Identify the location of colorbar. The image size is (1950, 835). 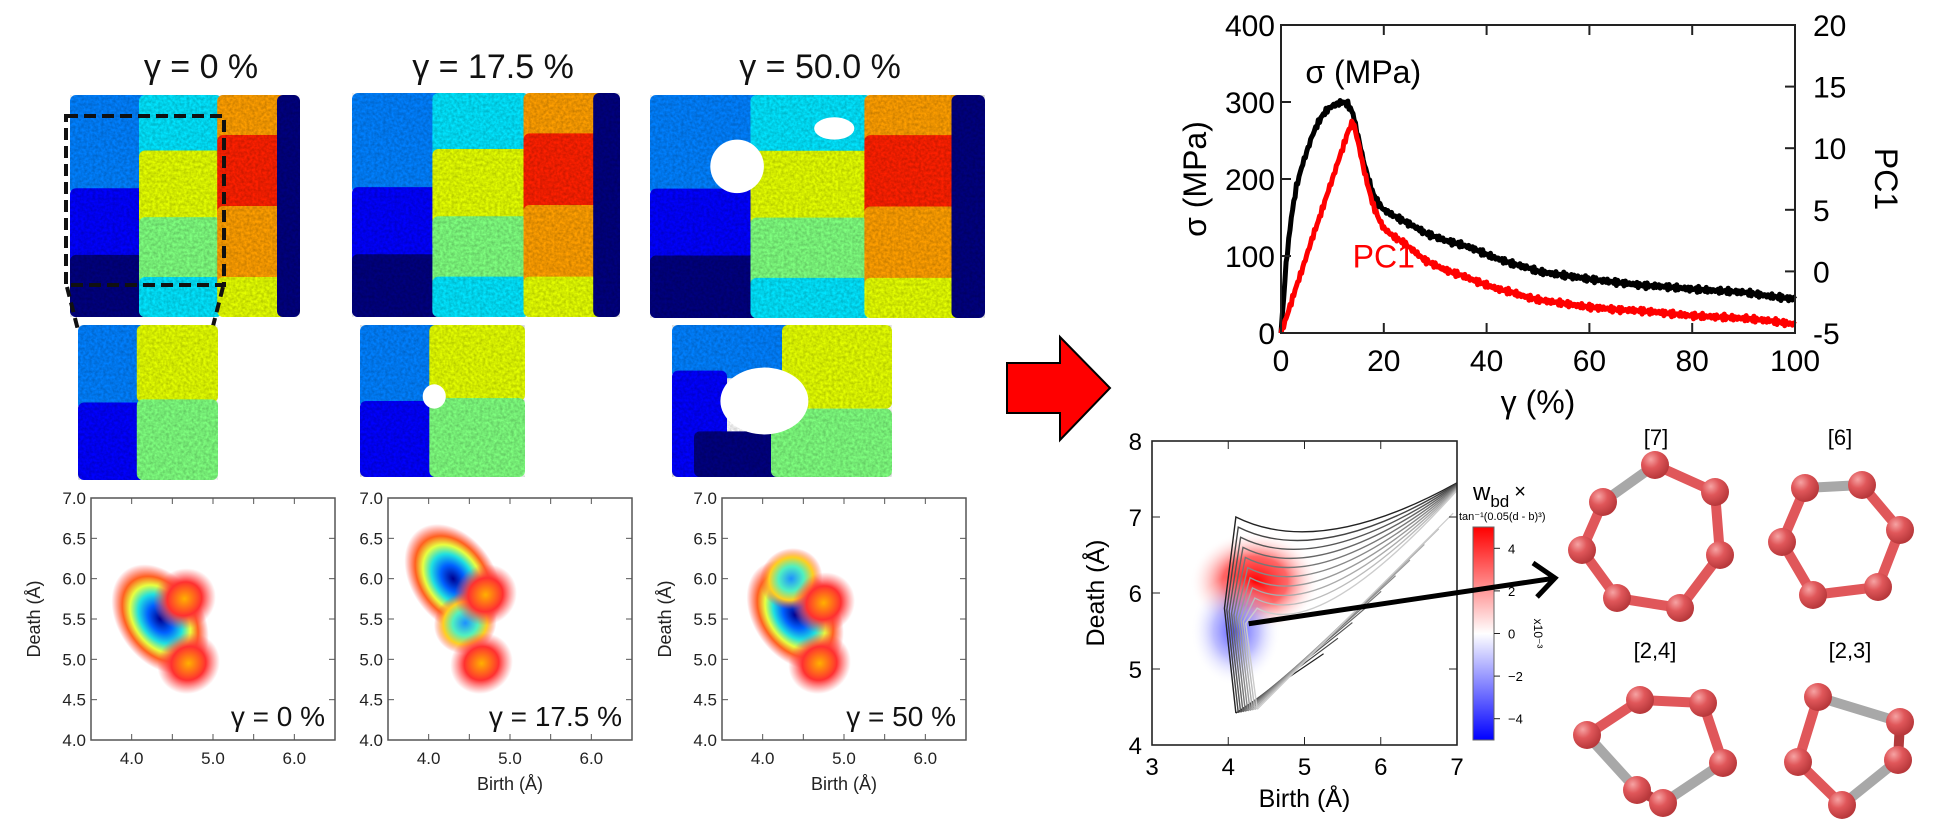
(1483, 633).